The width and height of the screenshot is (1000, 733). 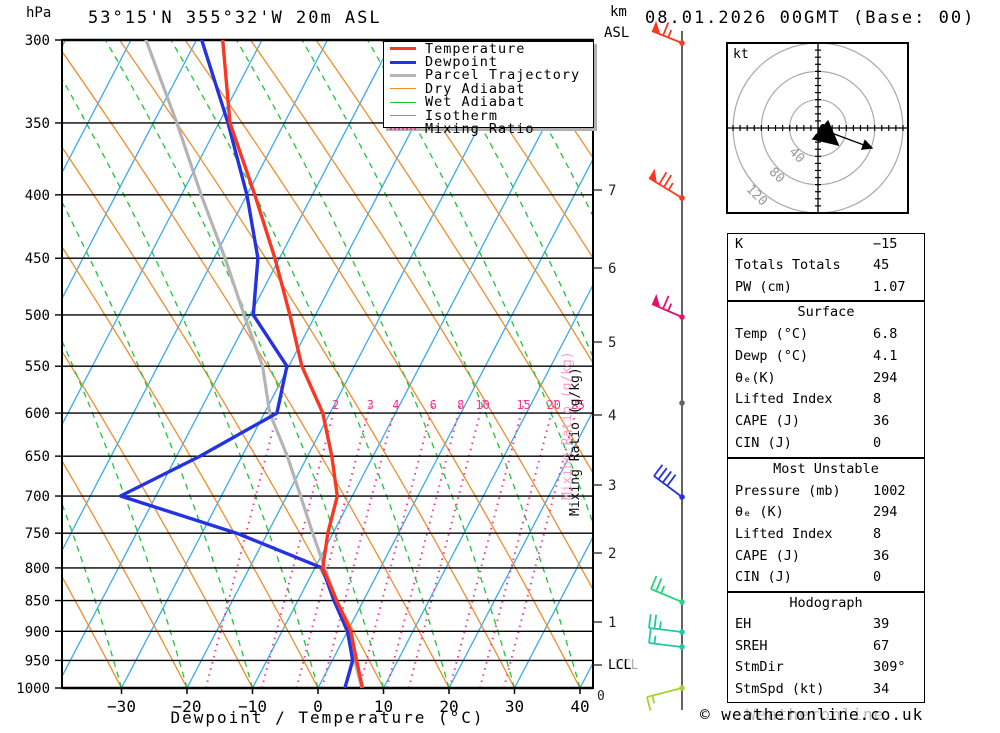 I want to click on stats-value: 45, so click(x=881, y=265).